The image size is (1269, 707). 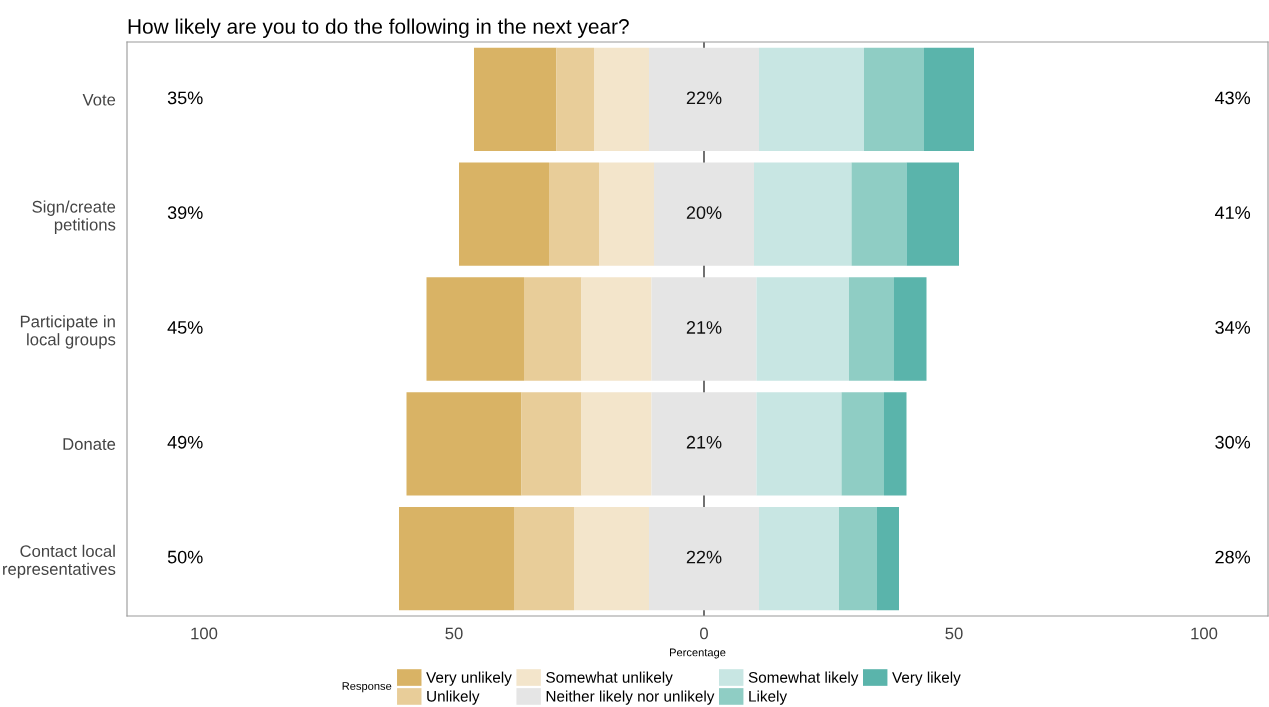 I want to click on annotation: 35%, so click(x=185, y=98).